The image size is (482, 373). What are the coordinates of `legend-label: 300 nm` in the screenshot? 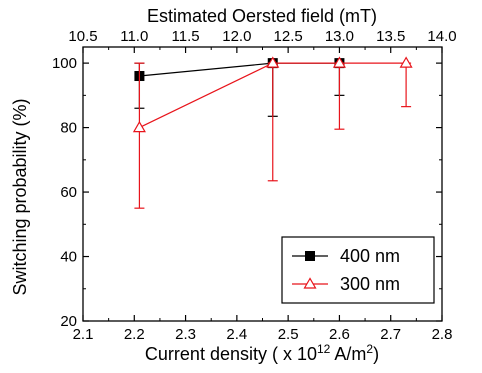 It's located at (370, 284).